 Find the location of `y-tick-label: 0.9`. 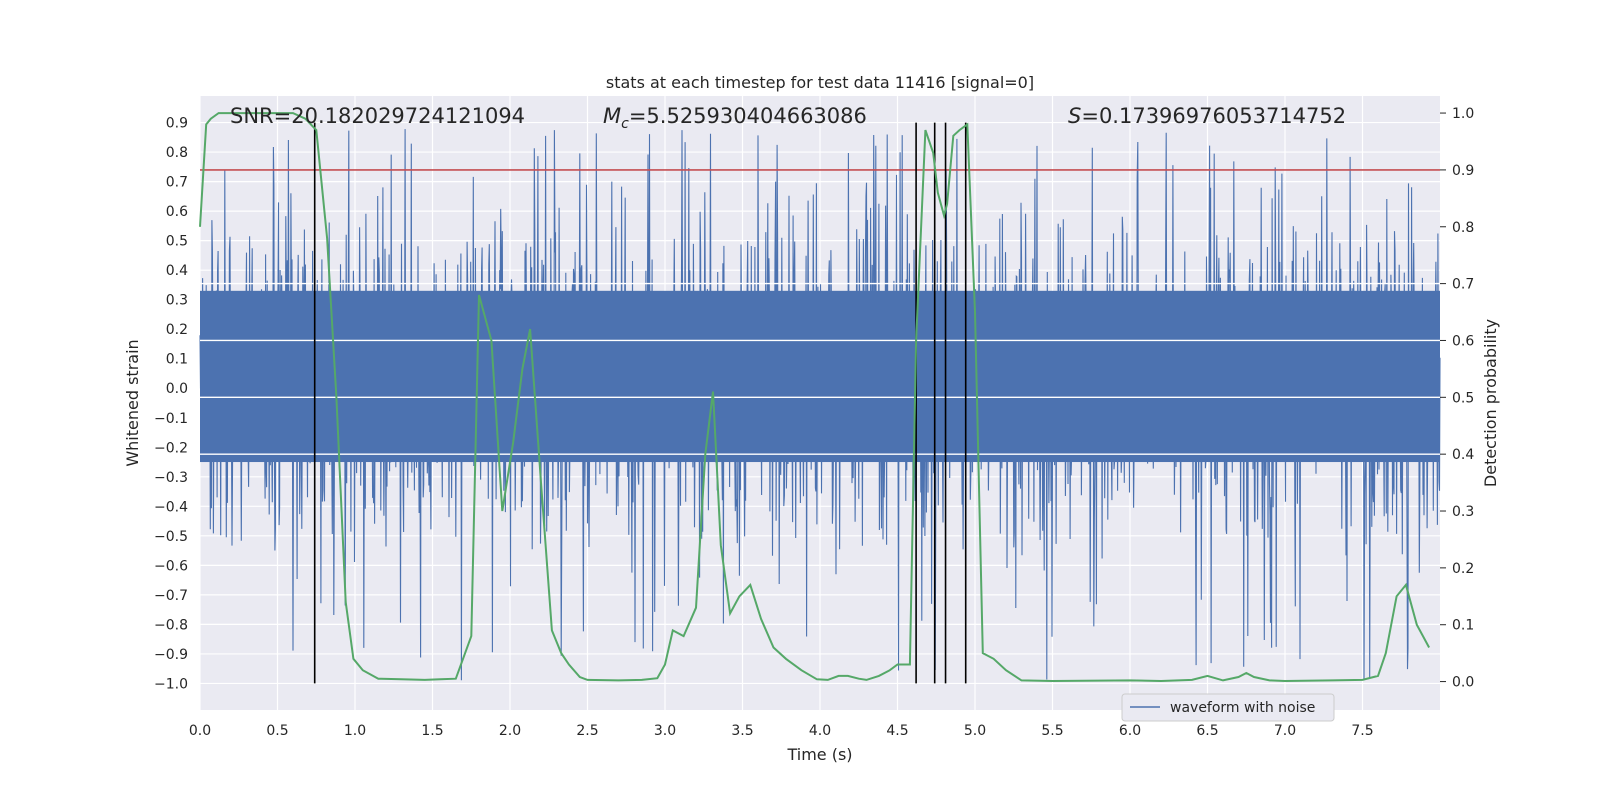

y-tick-label: 0.9 is located at coordinates (177, 124).